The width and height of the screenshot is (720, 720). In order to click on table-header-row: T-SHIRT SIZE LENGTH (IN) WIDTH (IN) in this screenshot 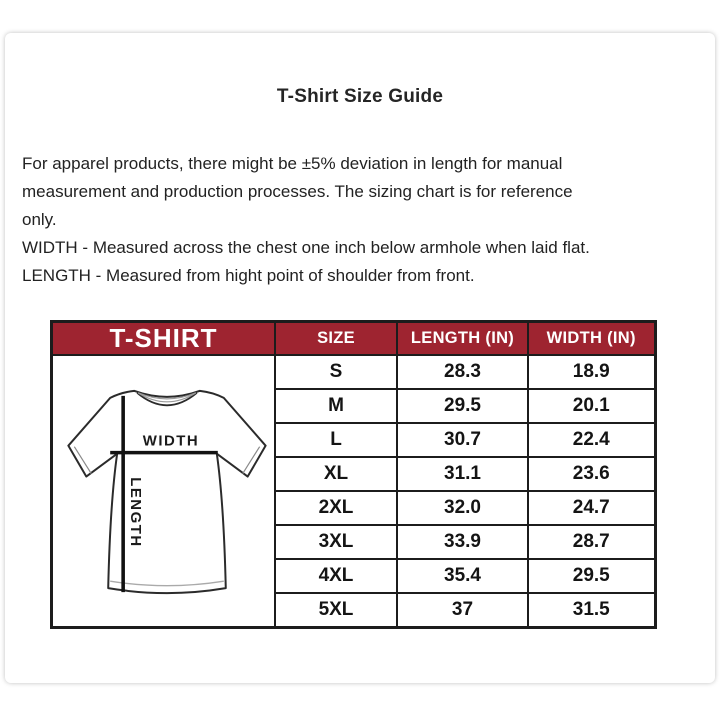, I will do `click(353, 338)`.